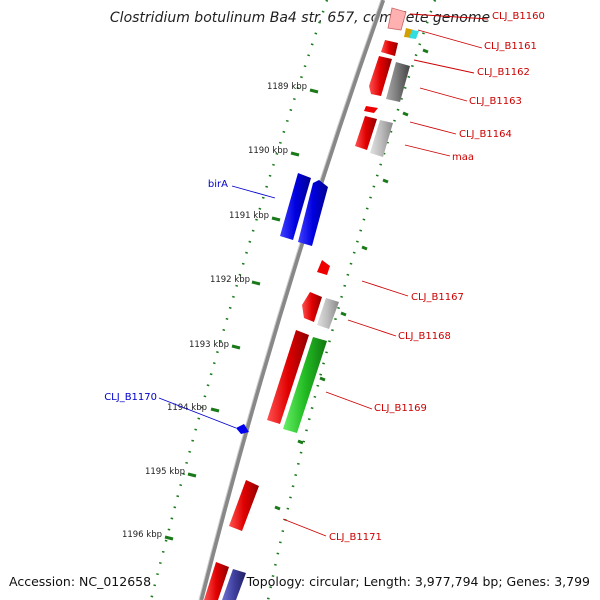 This screenshot has width=600, height=600. I want to click on kbp-label: 1192 kbp, so click(230, 280).